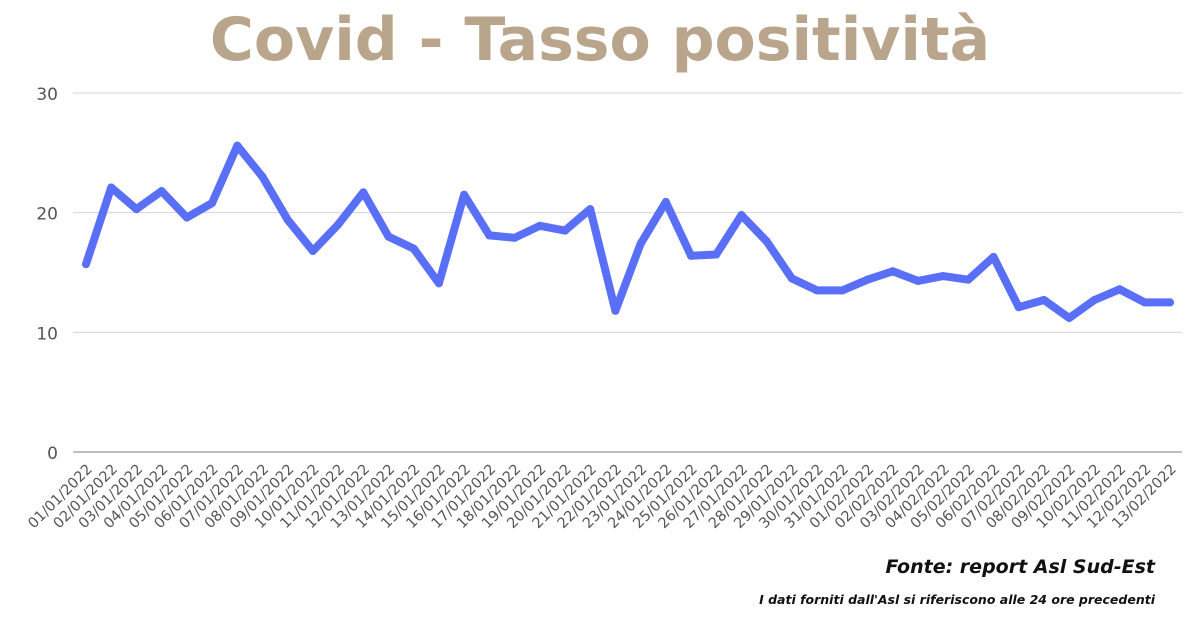 Image resolution: width=1200 pixels, height=630 pixels. I want to click on y-tick-label: 10, so click(47, 334).